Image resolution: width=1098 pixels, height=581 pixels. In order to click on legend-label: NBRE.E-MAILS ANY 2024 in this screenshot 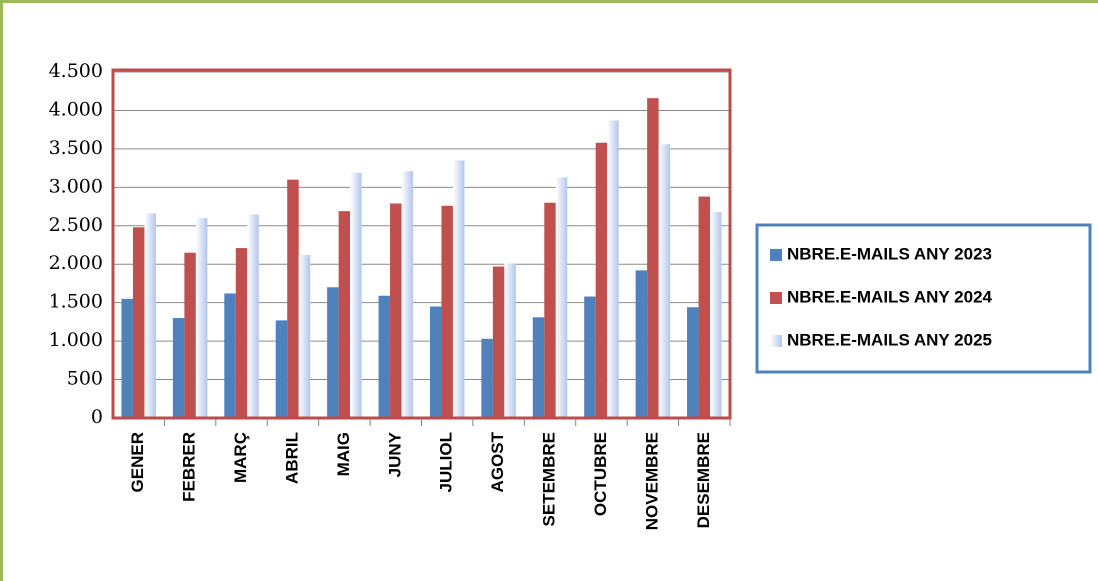, I will do `click(890, 296)`.